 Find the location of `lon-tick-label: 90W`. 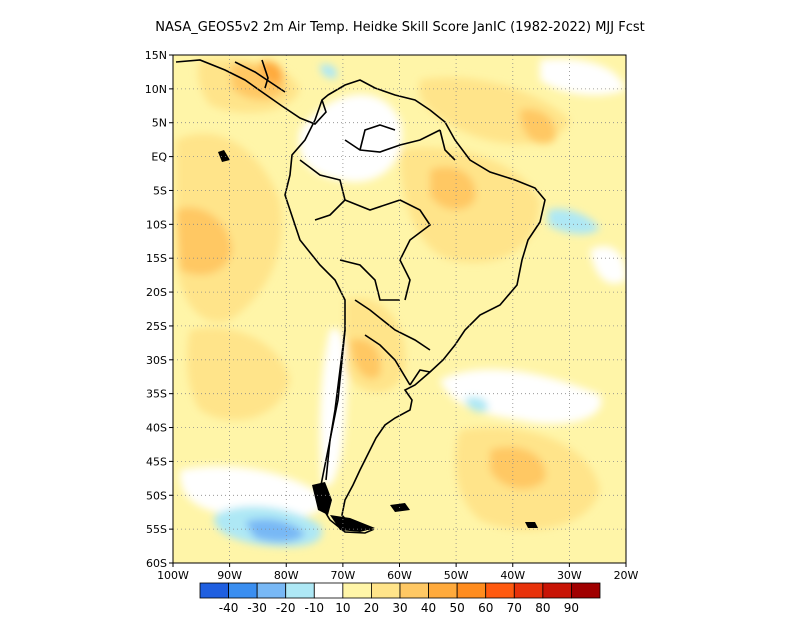

lon-tick-label: 90W is located at coordinates (229, 575).